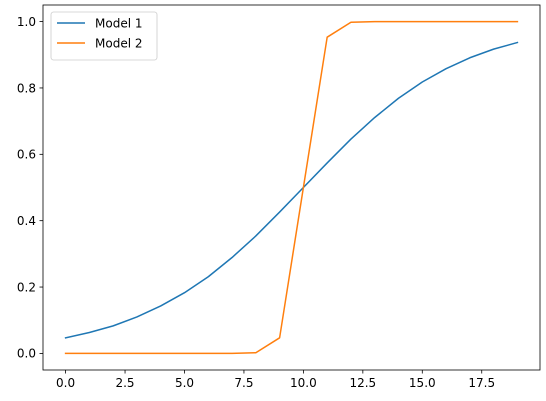 Image resolution: width=546 pixels, height=401 pixels. What do you see at coordinates (26, 88) in the screenshot?
I see `y-tick-label: 0.8` at bounding box center [26, 88].